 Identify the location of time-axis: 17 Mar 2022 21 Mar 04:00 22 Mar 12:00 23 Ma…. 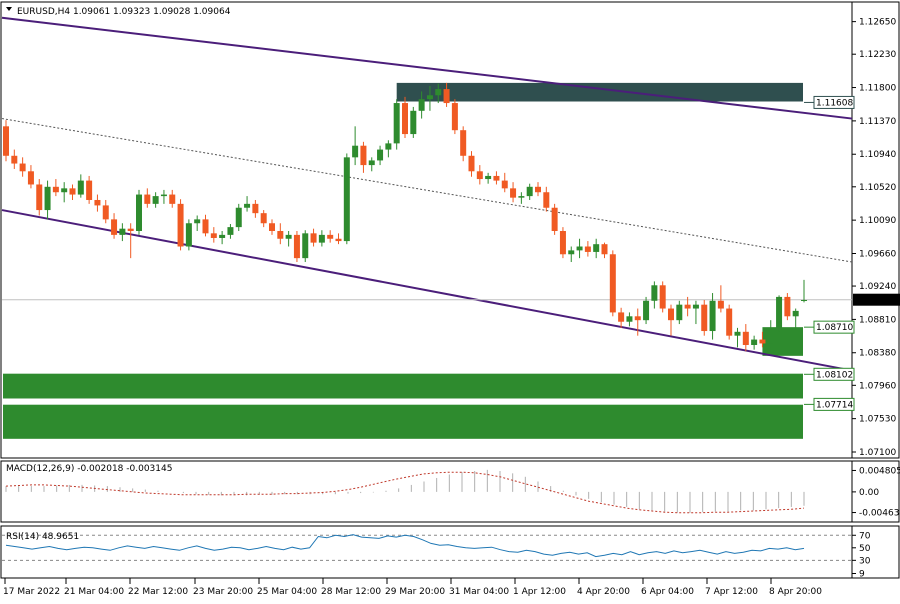
(412, 587).